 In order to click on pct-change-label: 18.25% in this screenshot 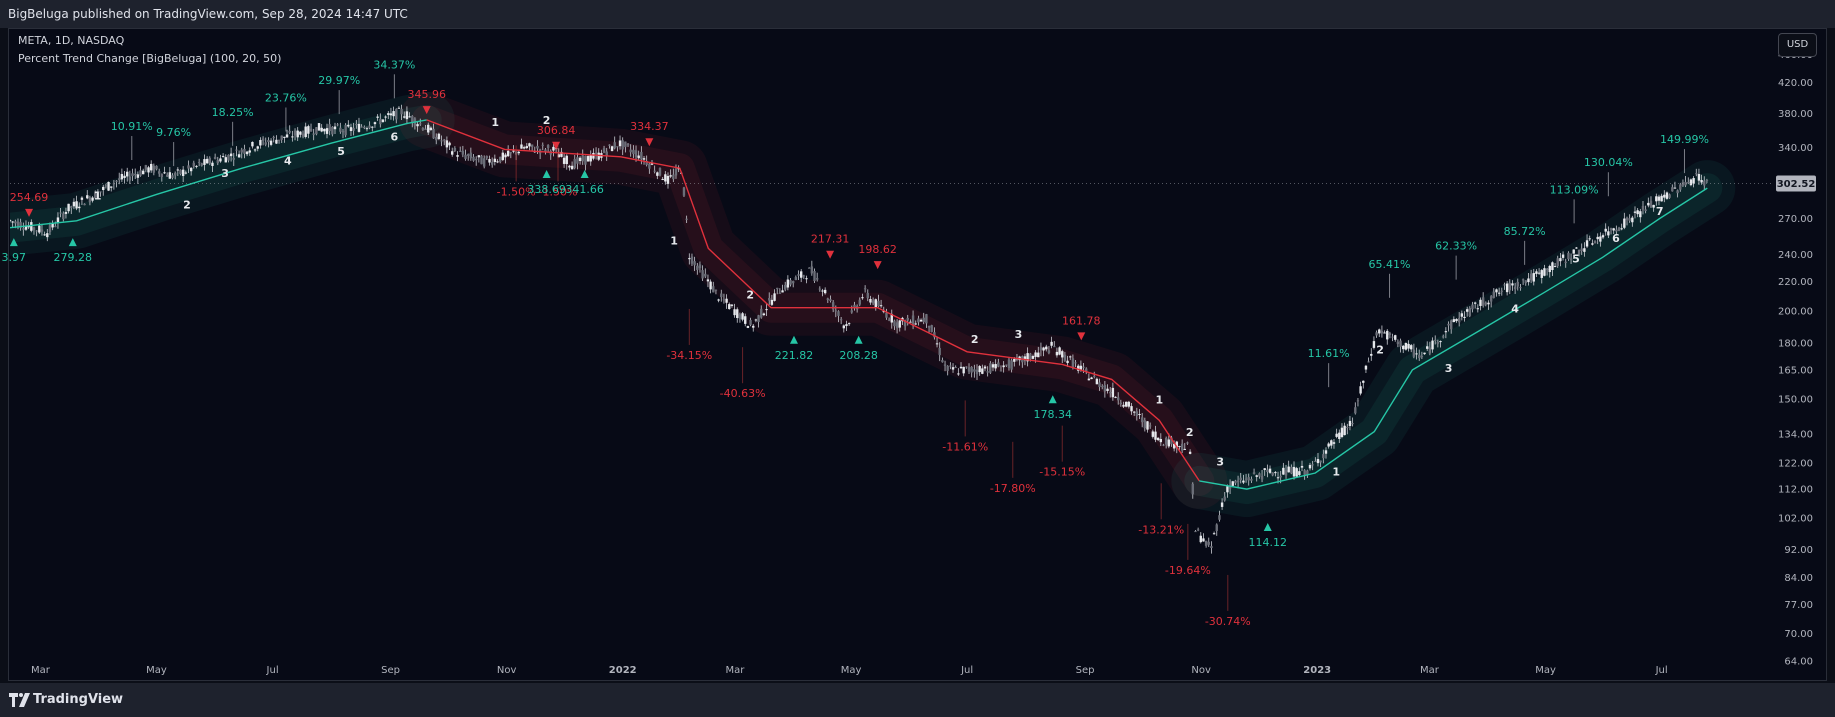, I will do `click(233, 112)`.